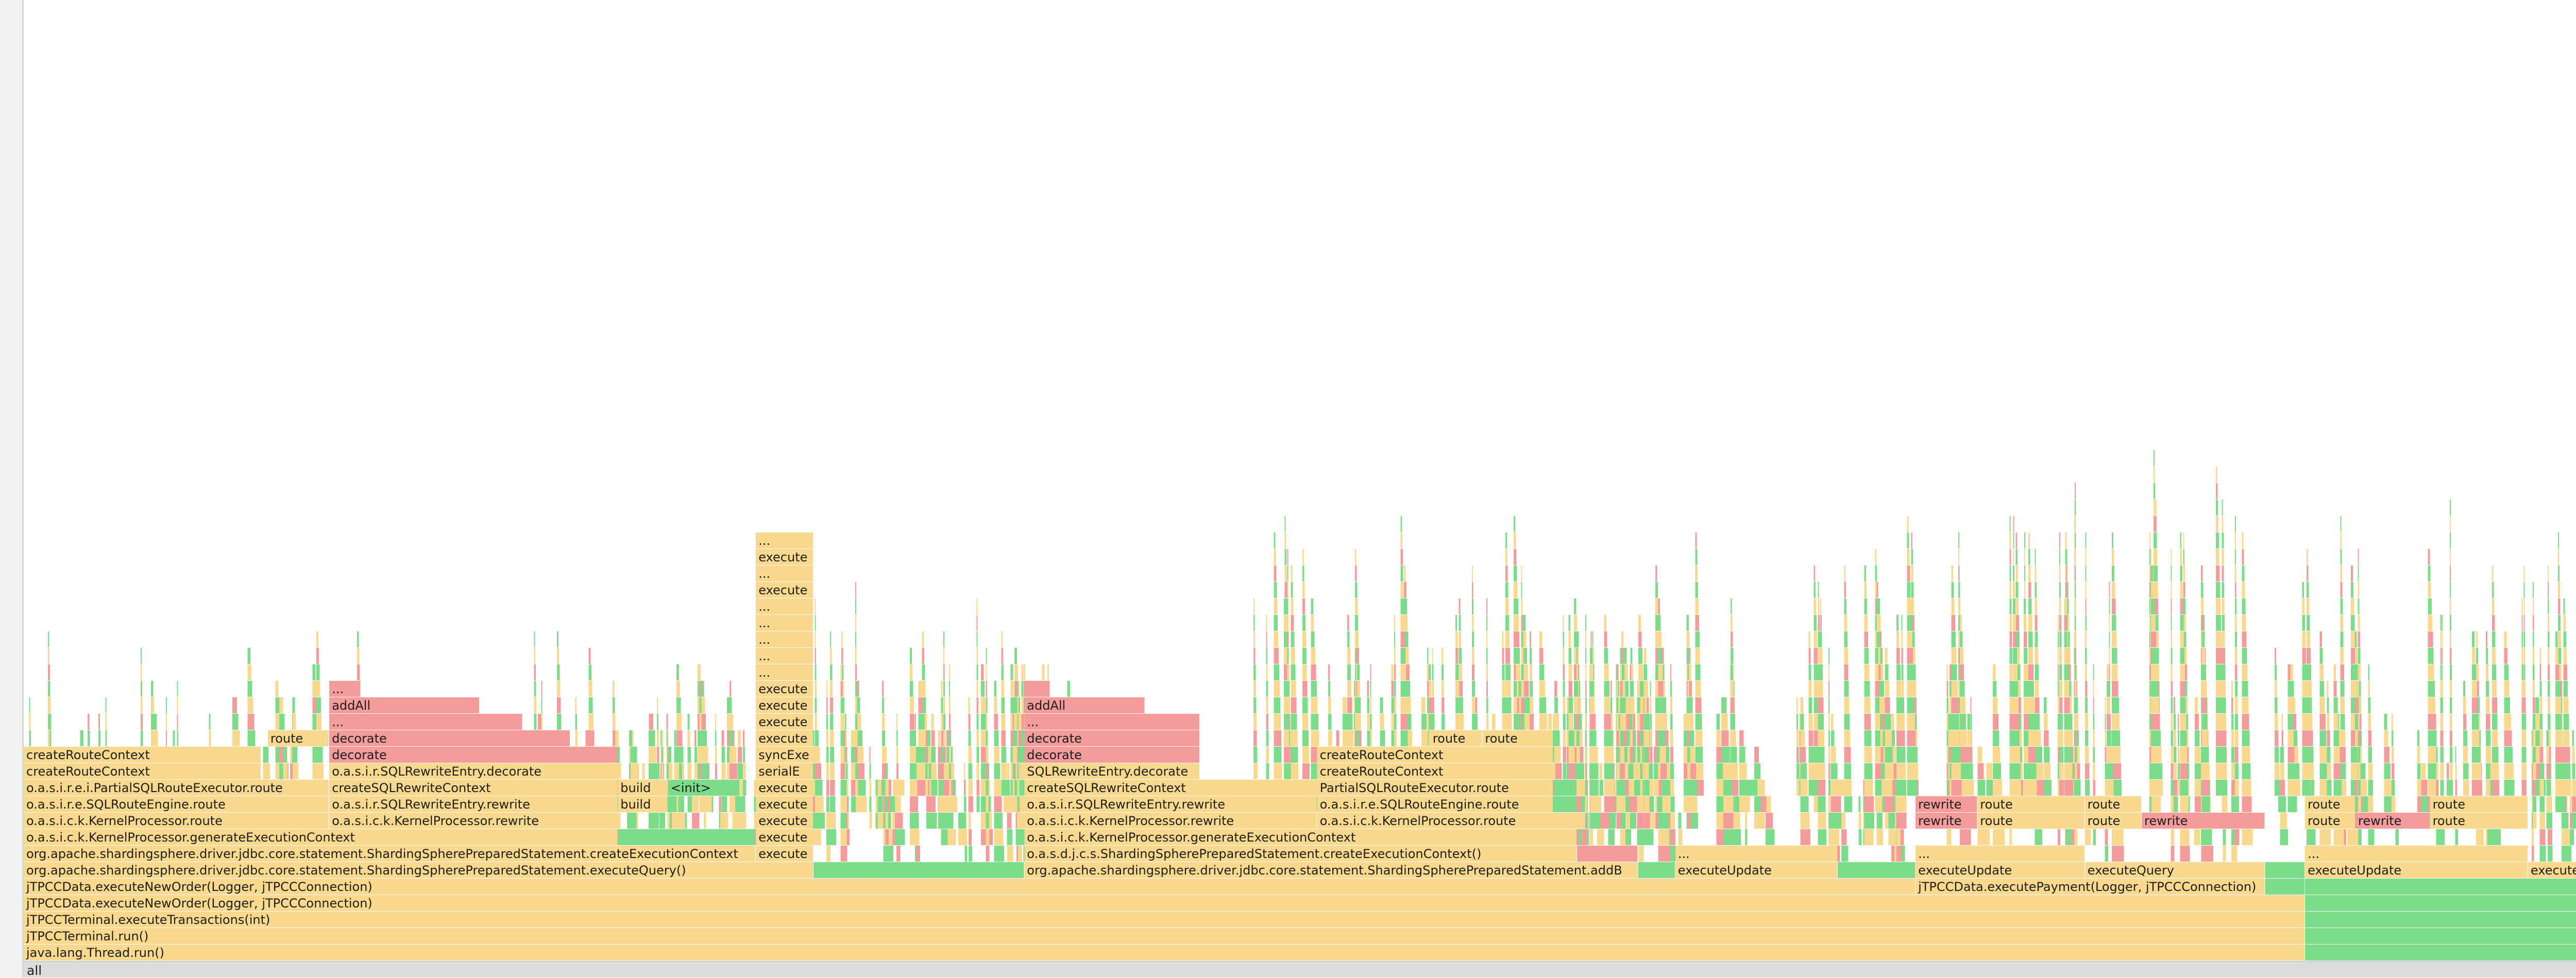 The width and height of the screenshot is (2576, 978). Describe the element at coordinates (785, 738) in the screenshot. I see `stack-frame: execute` at that location.